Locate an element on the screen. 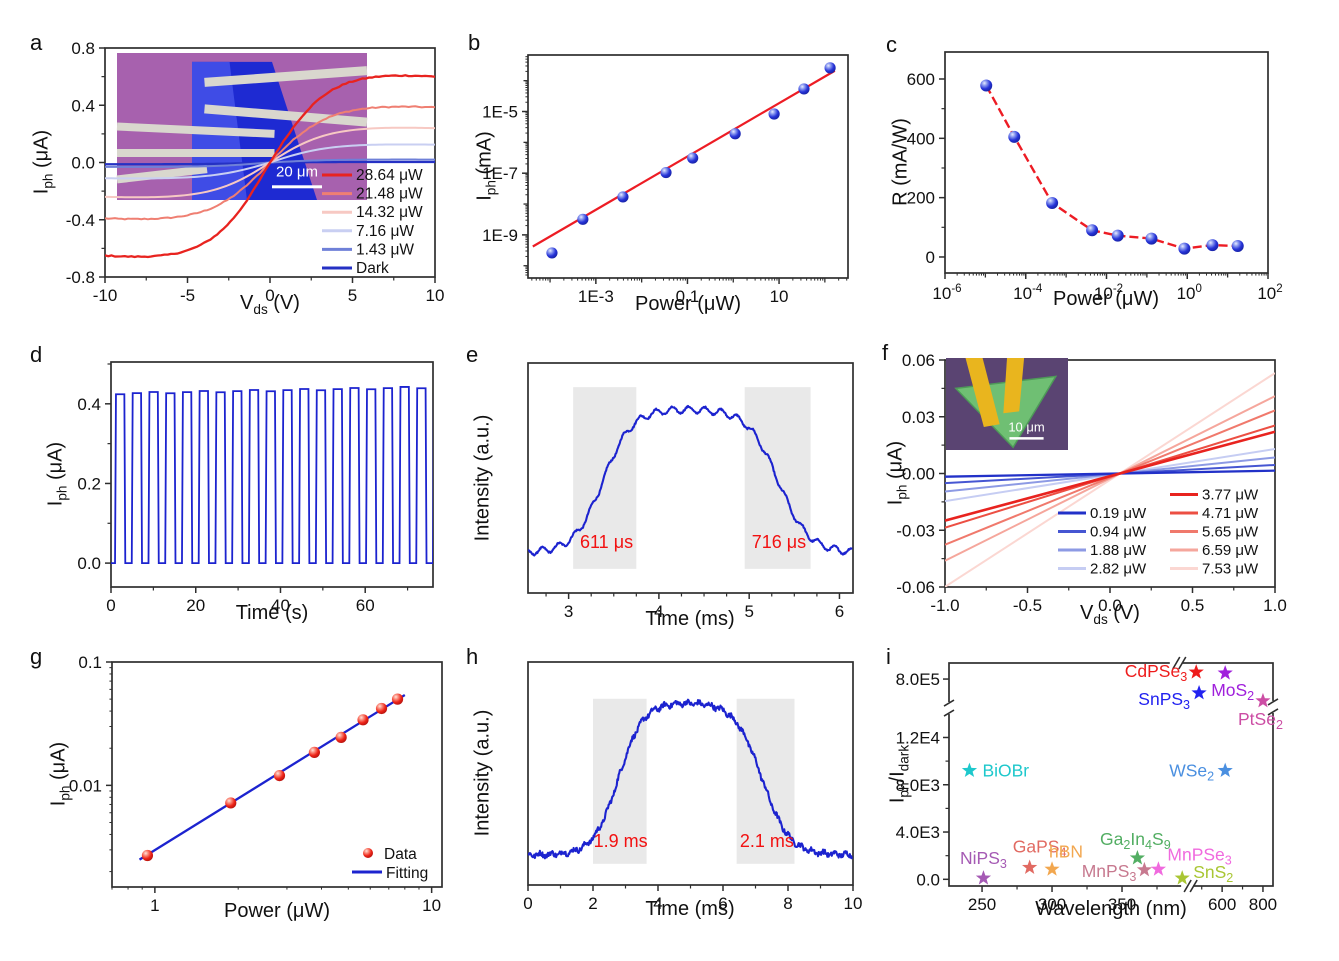 The image size is (1339, 961). x-tick-label: 1E-3 is located at coordinates (596, 296).